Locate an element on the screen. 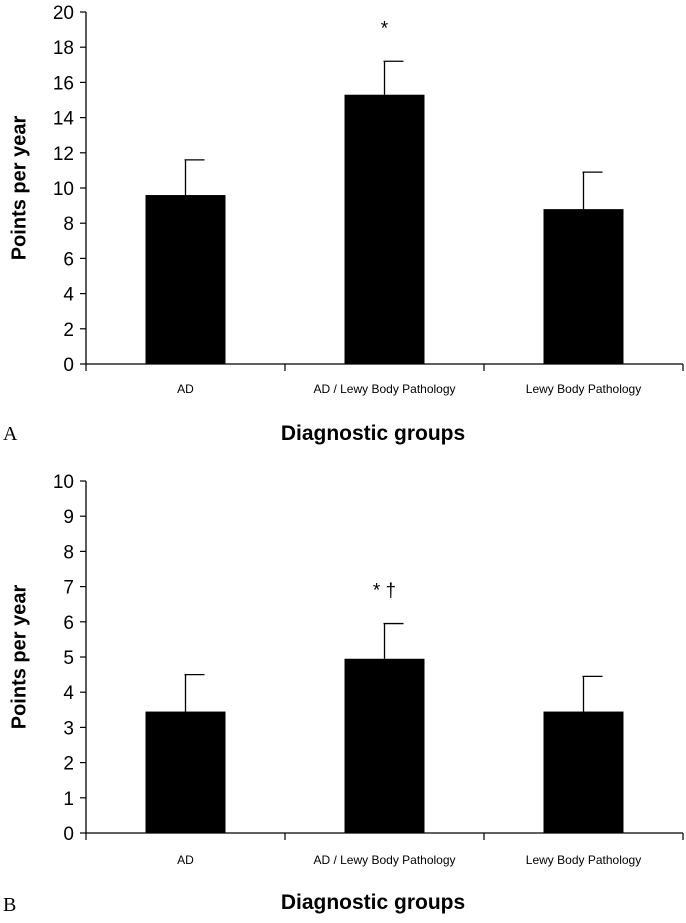 The height and width of the screenshot is (923, 686). y-tick-label: 3 is located at coordinates (68, 728).